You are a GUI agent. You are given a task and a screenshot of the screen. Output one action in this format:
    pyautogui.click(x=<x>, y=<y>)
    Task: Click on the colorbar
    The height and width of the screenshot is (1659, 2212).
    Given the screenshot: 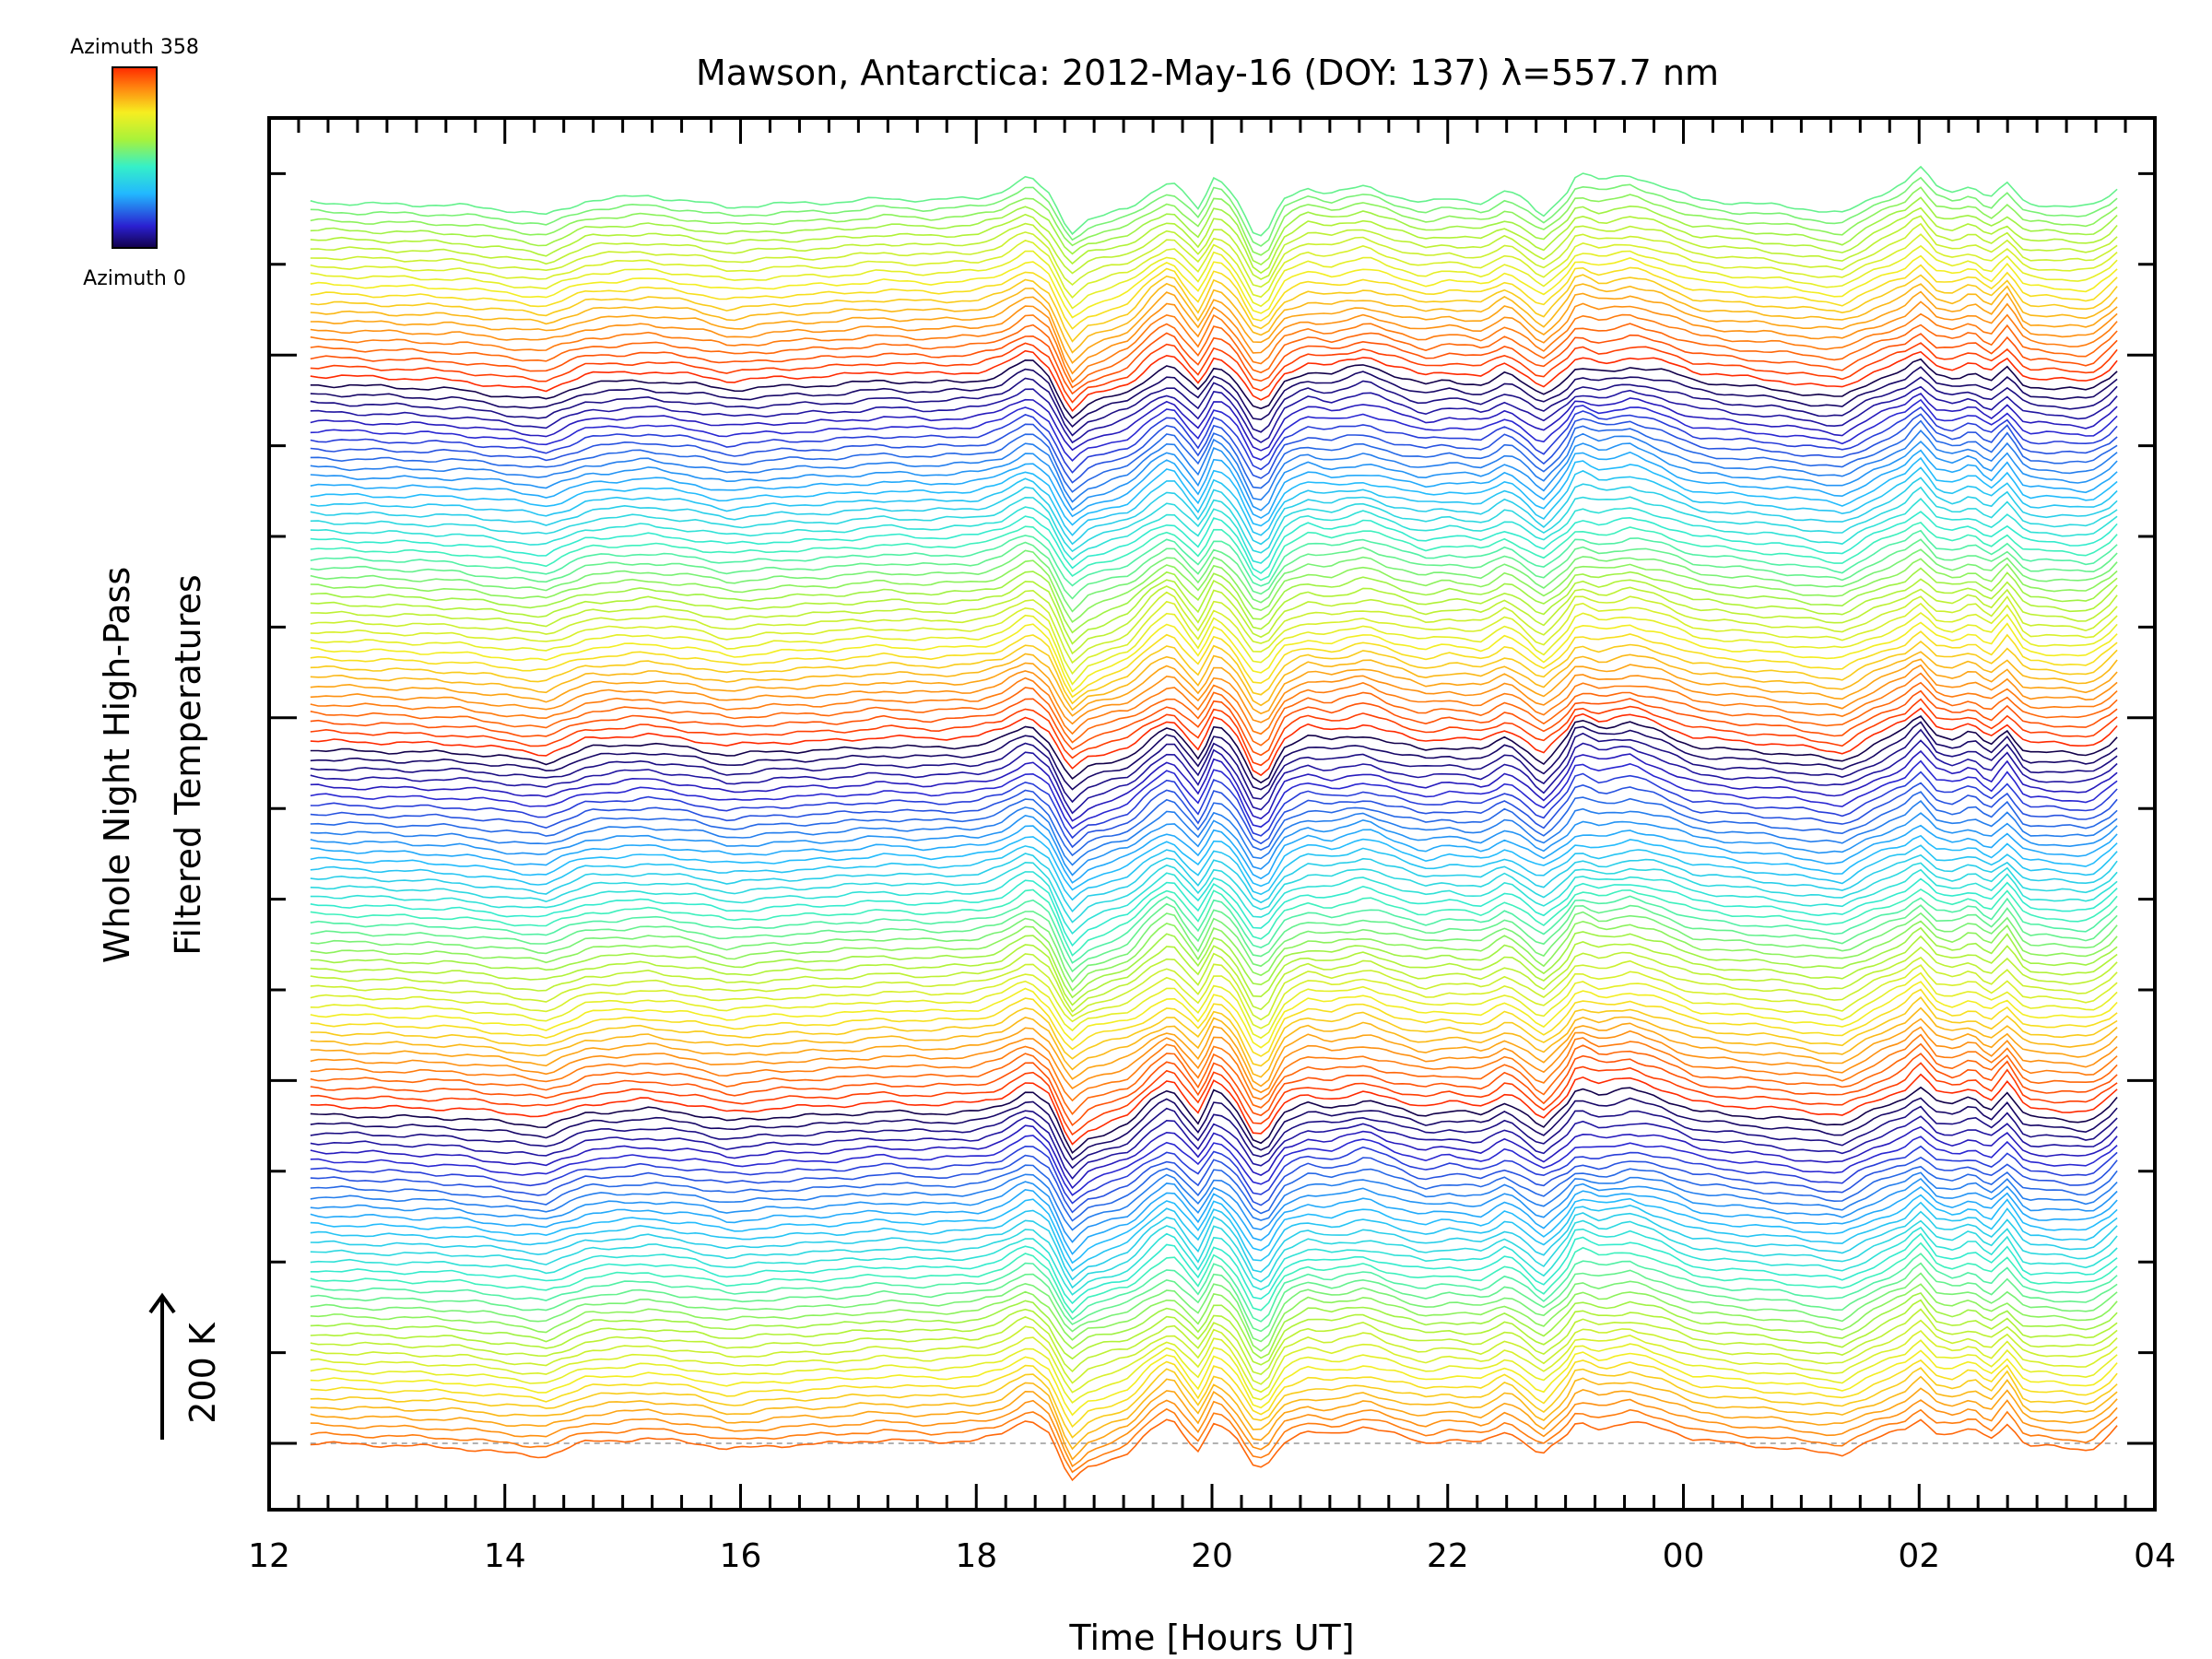 What is the action you would take?
    pyautogui.click(x=135, y=157)
    